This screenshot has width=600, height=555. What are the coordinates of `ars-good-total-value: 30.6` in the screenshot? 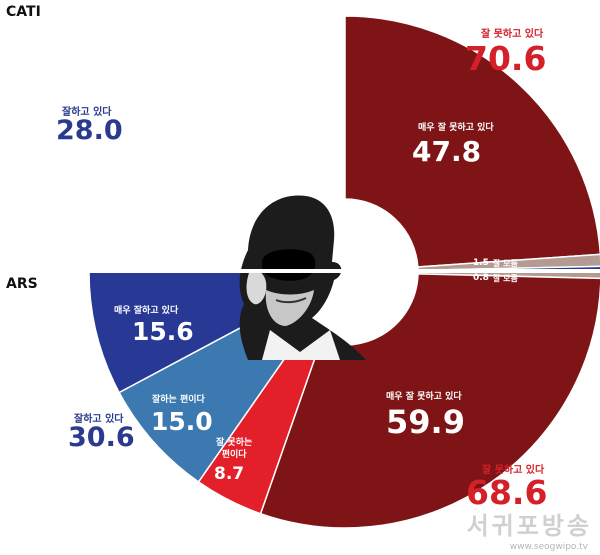 It's located at (101, 437).